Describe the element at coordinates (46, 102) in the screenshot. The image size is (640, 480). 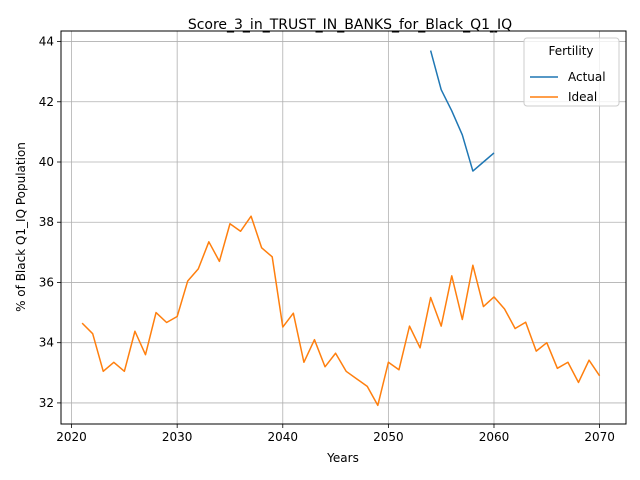
I see `y-tick-label: 42` at that location.